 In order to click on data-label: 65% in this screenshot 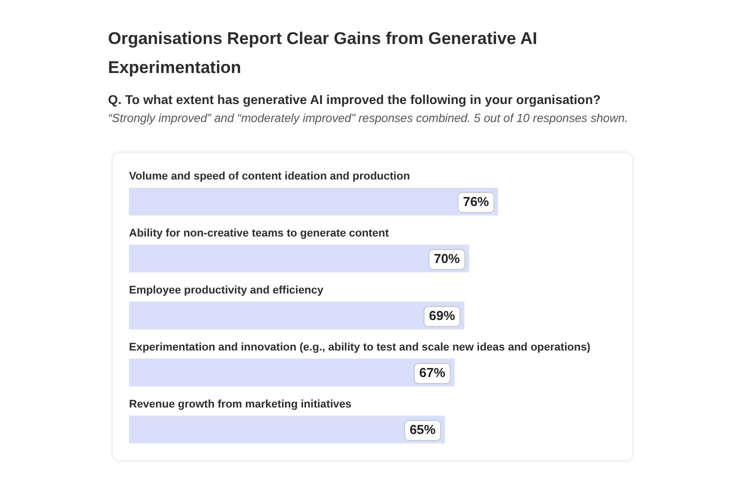, I will do `click(423, 430)`.